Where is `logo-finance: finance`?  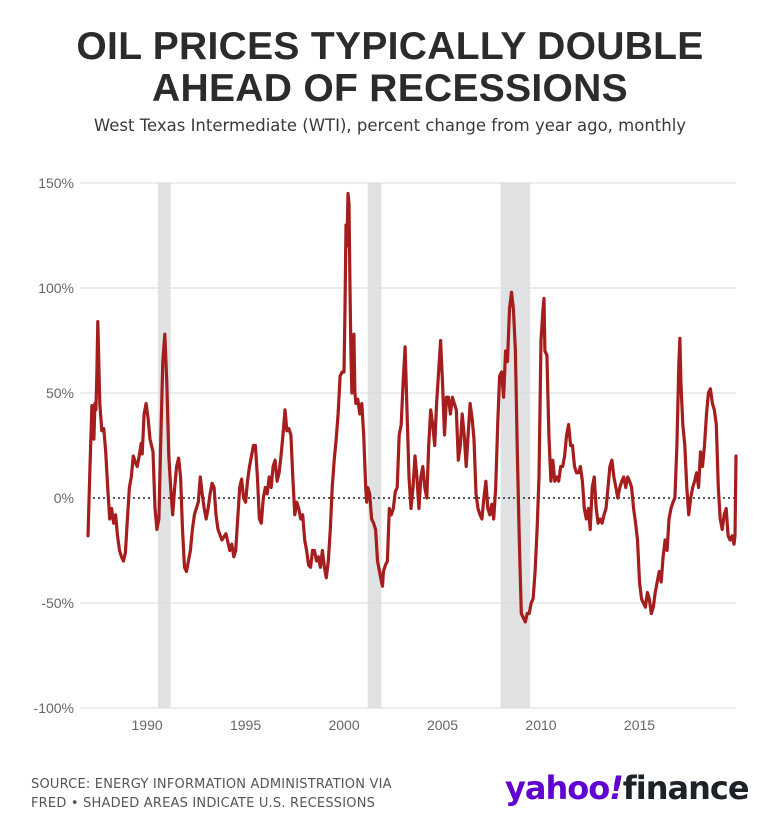 logo-finance: finance is located at coordinates (686, 788).